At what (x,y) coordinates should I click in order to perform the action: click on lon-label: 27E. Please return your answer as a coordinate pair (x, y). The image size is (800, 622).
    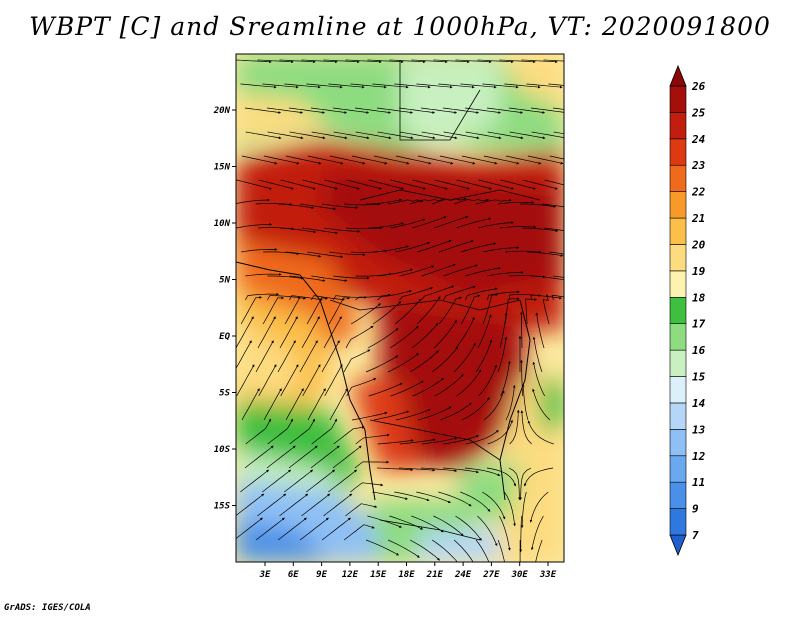
    Looking at the image, I should click on (491, 575).